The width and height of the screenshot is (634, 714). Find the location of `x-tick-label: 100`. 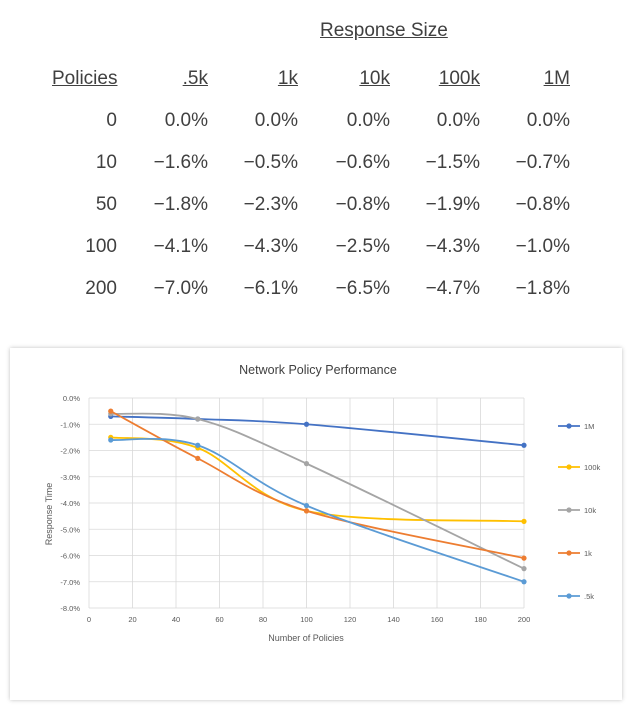

x-tick-label: 100 is located at coordinates (306, 619).